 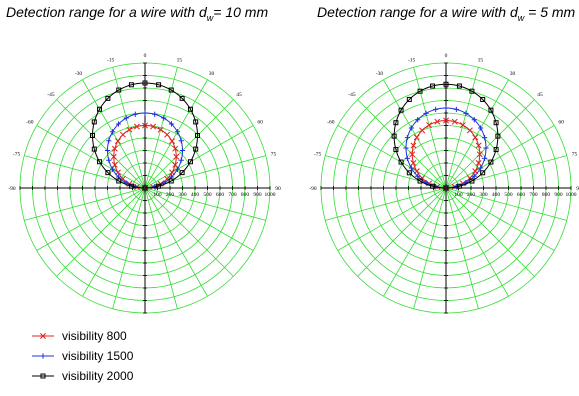 What do you see at coordinates (513, 74) in the screenshot?
I see `angle-tick-label: 30` at bounding box center [513, 74].